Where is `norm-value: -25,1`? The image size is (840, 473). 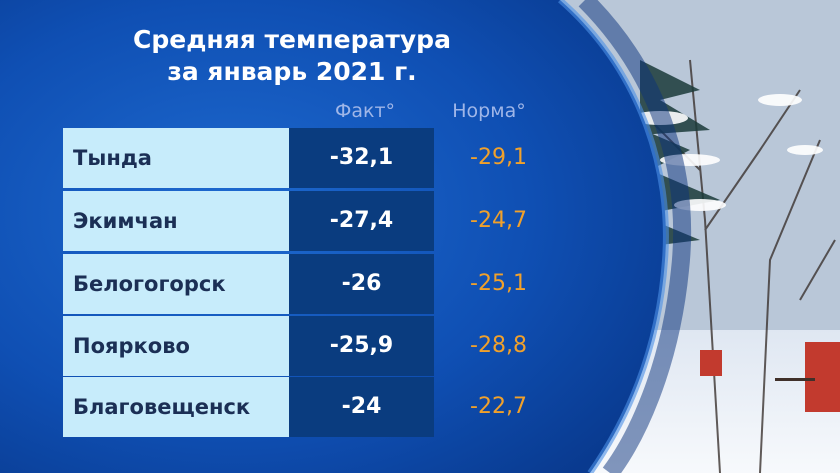
norm-value: -25,1 is located at coordinates (498, 283).